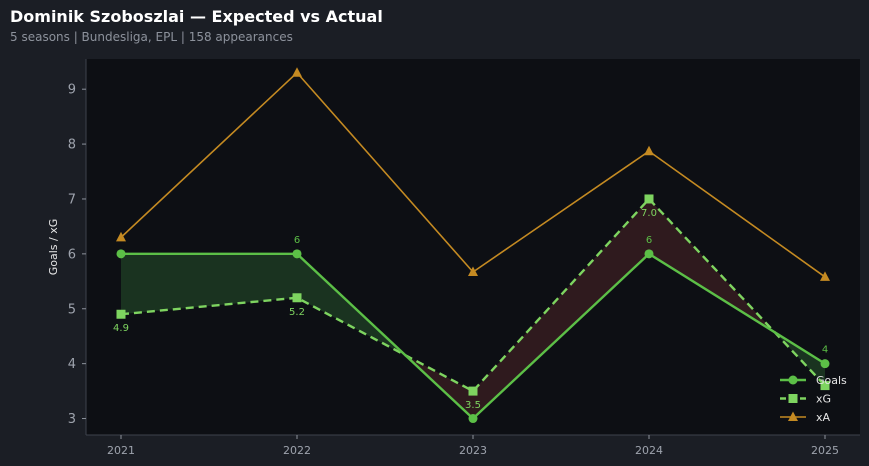 The image size is (869, 466). I want to click on chart-title: Dominik Szoboszlai — Expected vs Actual, so click(196, 16).